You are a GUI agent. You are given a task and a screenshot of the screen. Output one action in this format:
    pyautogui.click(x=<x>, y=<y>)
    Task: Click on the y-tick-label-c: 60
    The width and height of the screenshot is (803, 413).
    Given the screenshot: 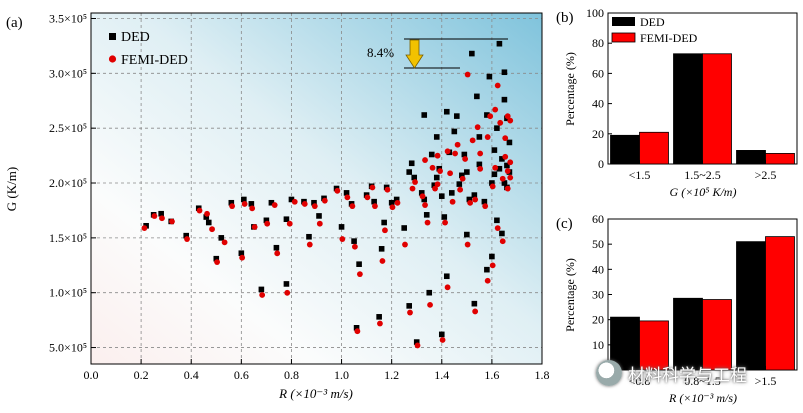 What is the action you would take?
    pyautogui.click(x=598, y=219)
    